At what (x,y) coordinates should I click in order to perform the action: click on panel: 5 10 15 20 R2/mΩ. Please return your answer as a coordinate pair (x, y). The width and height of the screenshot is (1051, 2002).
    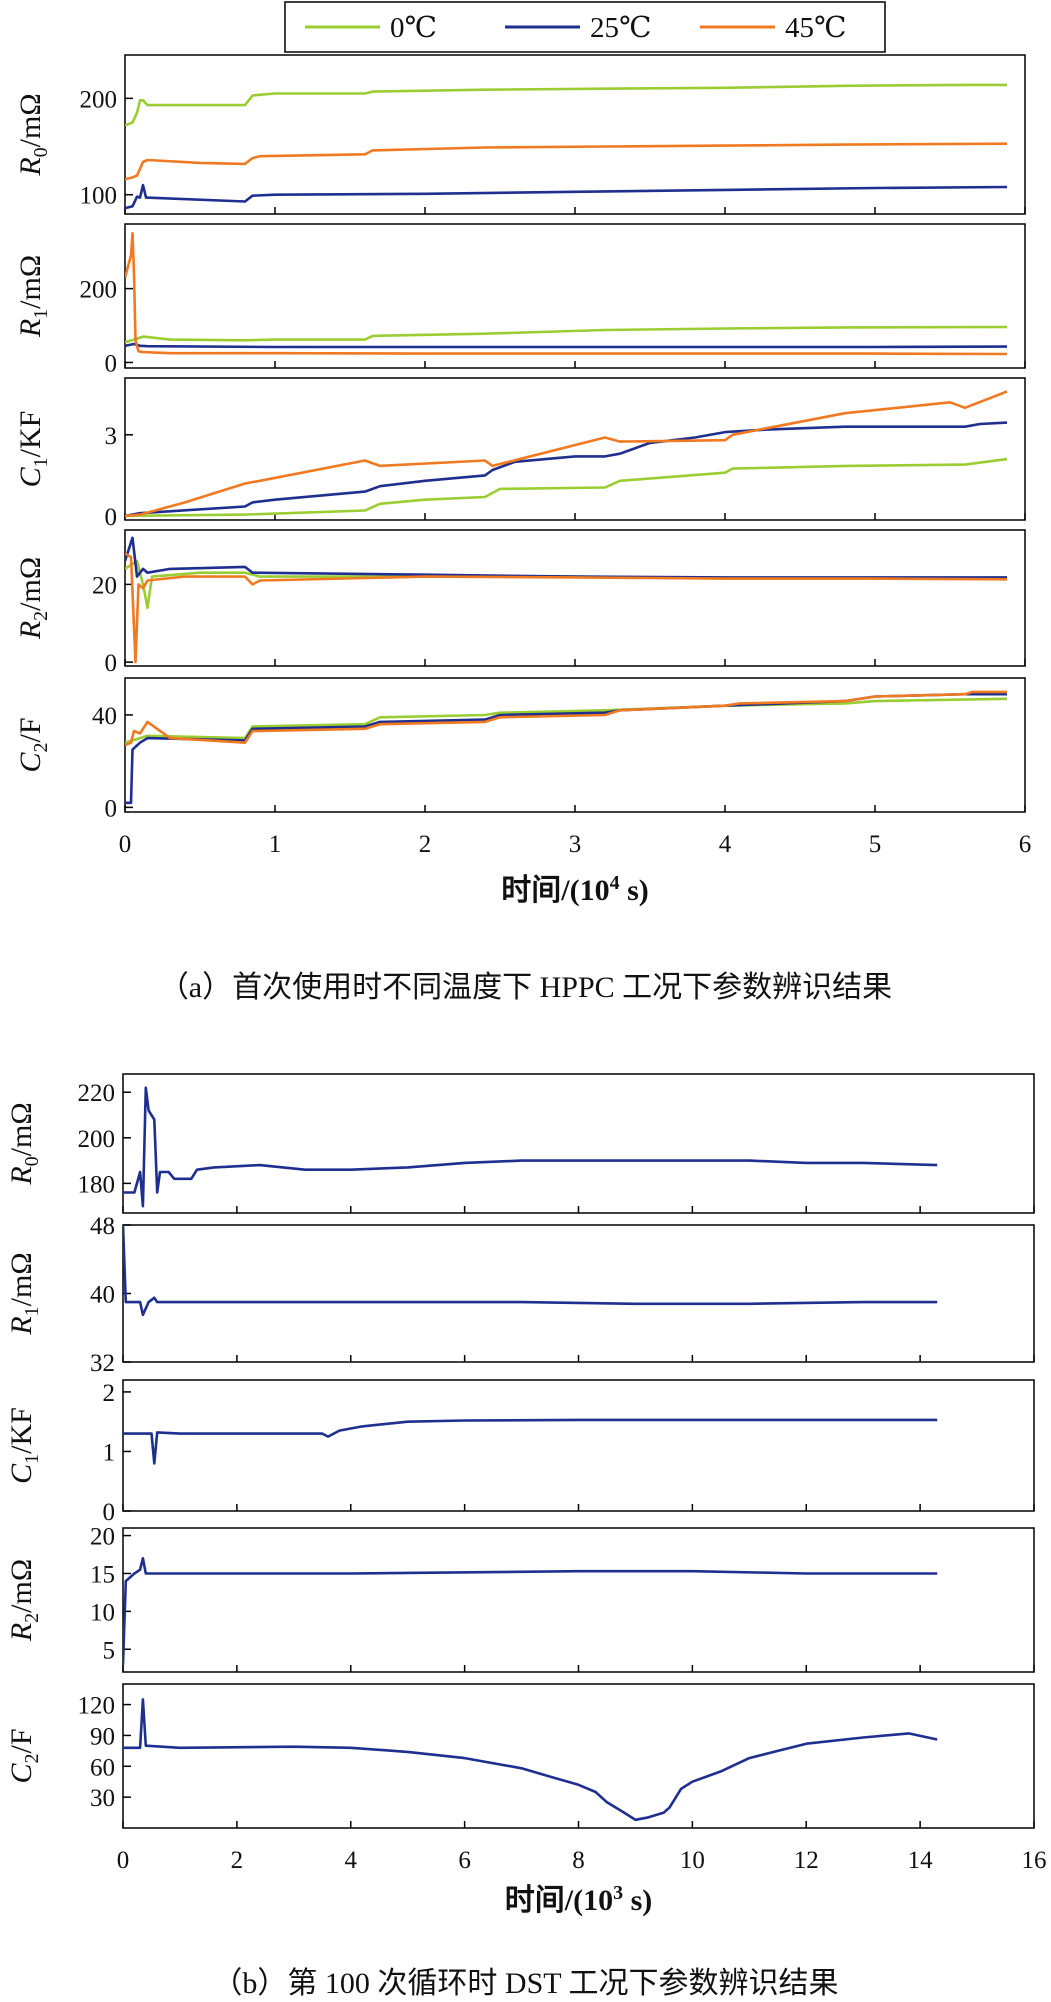
    Looking at the image, I should click on (520, 1598).